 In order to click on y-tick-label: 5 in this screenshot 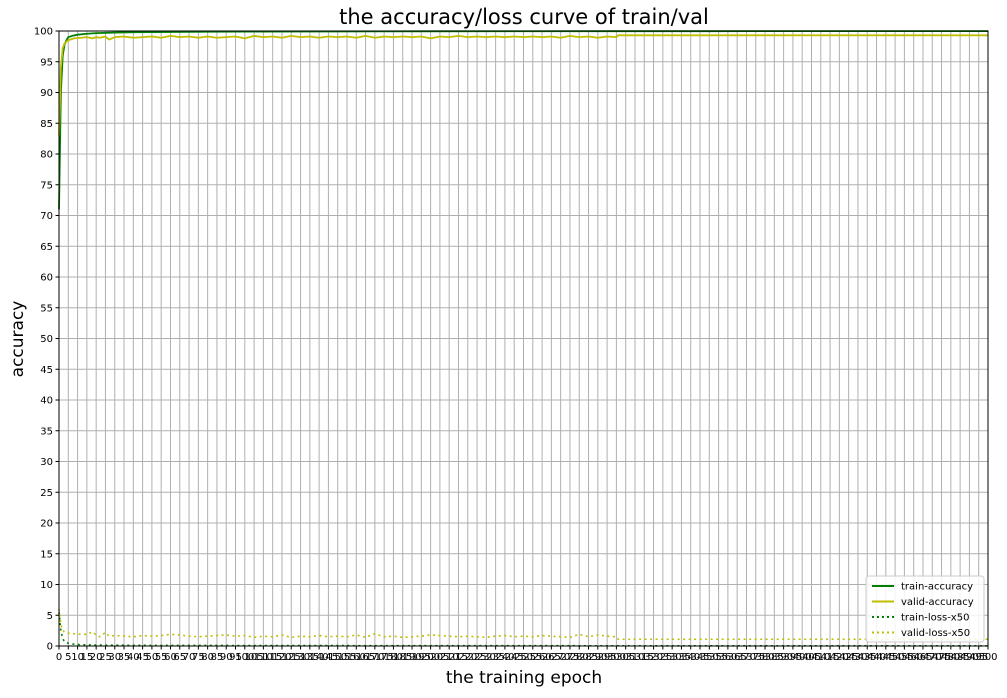, I will do `click(50, 616)`.